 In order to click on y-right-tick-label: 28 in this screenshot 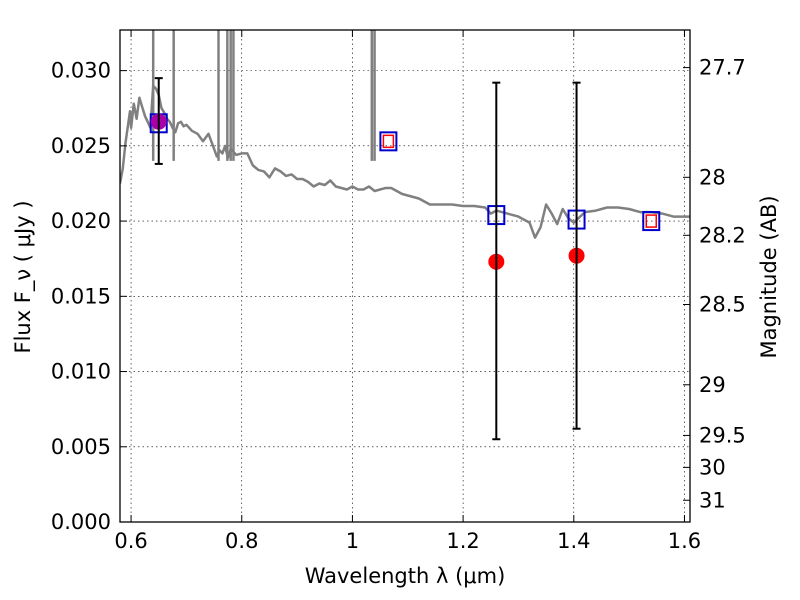, I will do `click(712, 177)`.